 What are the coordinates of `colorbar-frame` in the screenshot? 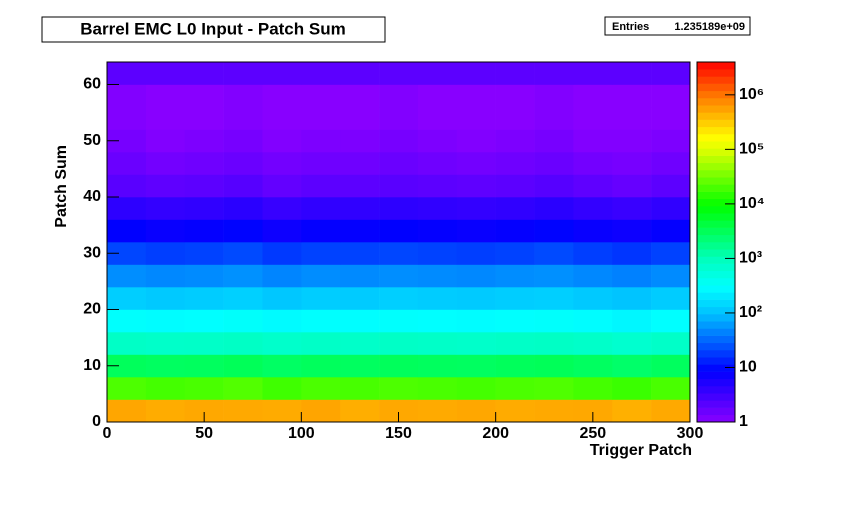 It's located at (716, 242).